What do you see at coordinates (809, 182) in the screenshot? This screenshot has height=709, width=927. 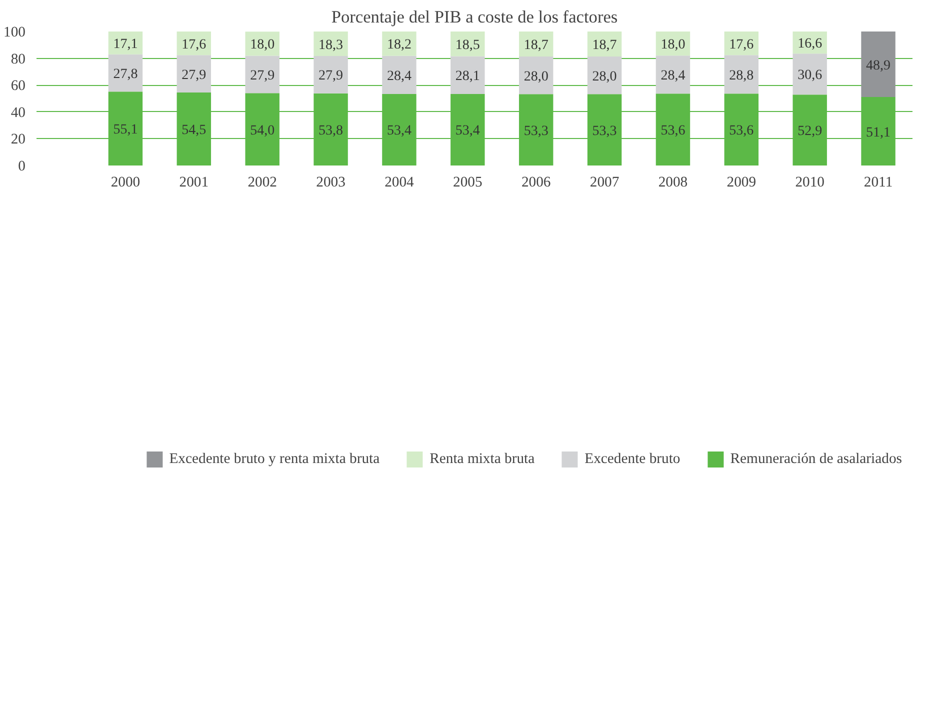 I see `x-tick-label: 2010` at bounding box center [809, 182].